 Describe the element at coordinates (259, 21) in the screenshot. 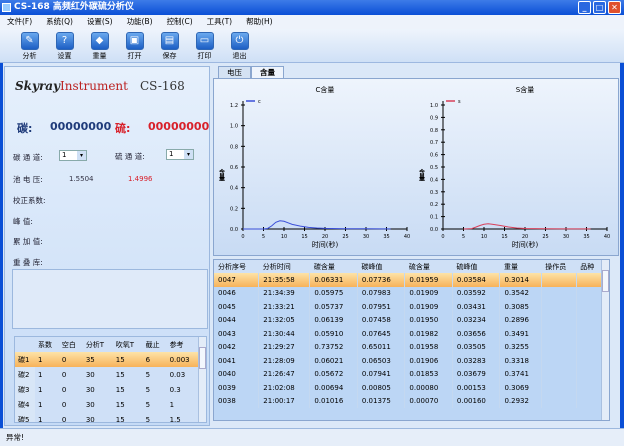

I see `menu-item: 帮助(H)` at that location.